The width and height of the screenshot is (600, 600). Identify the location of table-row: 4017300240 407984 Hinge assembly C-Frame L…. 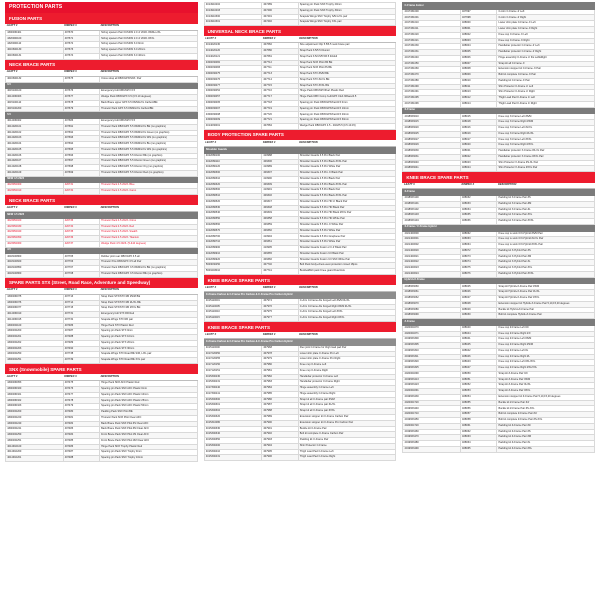
(300, 388).